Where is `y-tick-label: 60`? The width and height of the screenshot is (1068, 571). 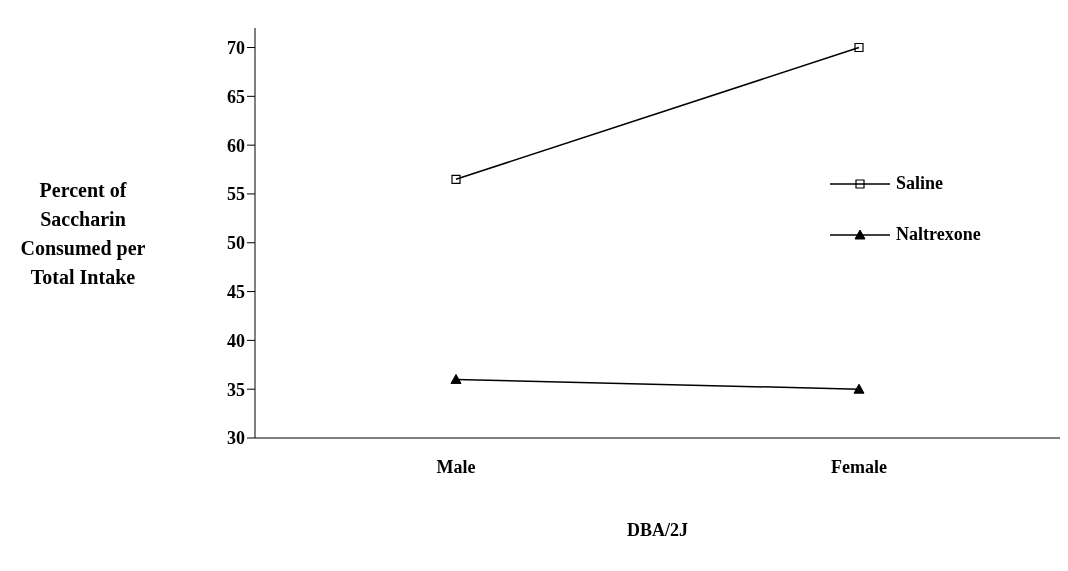
y-tick-label: 60 is located at coordinates (236, 145).